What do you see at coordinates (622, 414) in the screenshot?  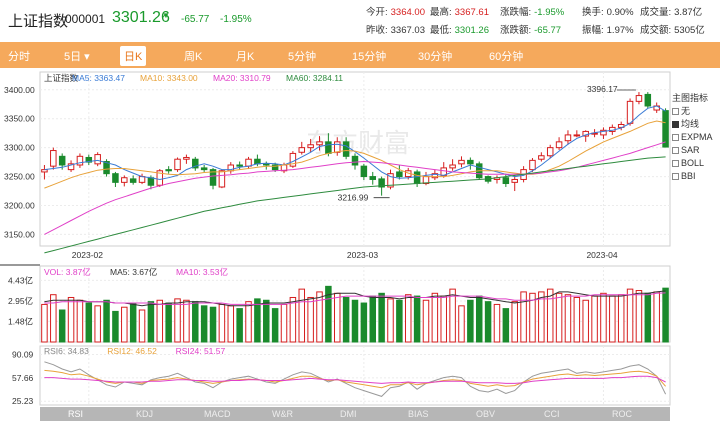 I see `indicator-tab: ROC` at bounding box center [622, 414].